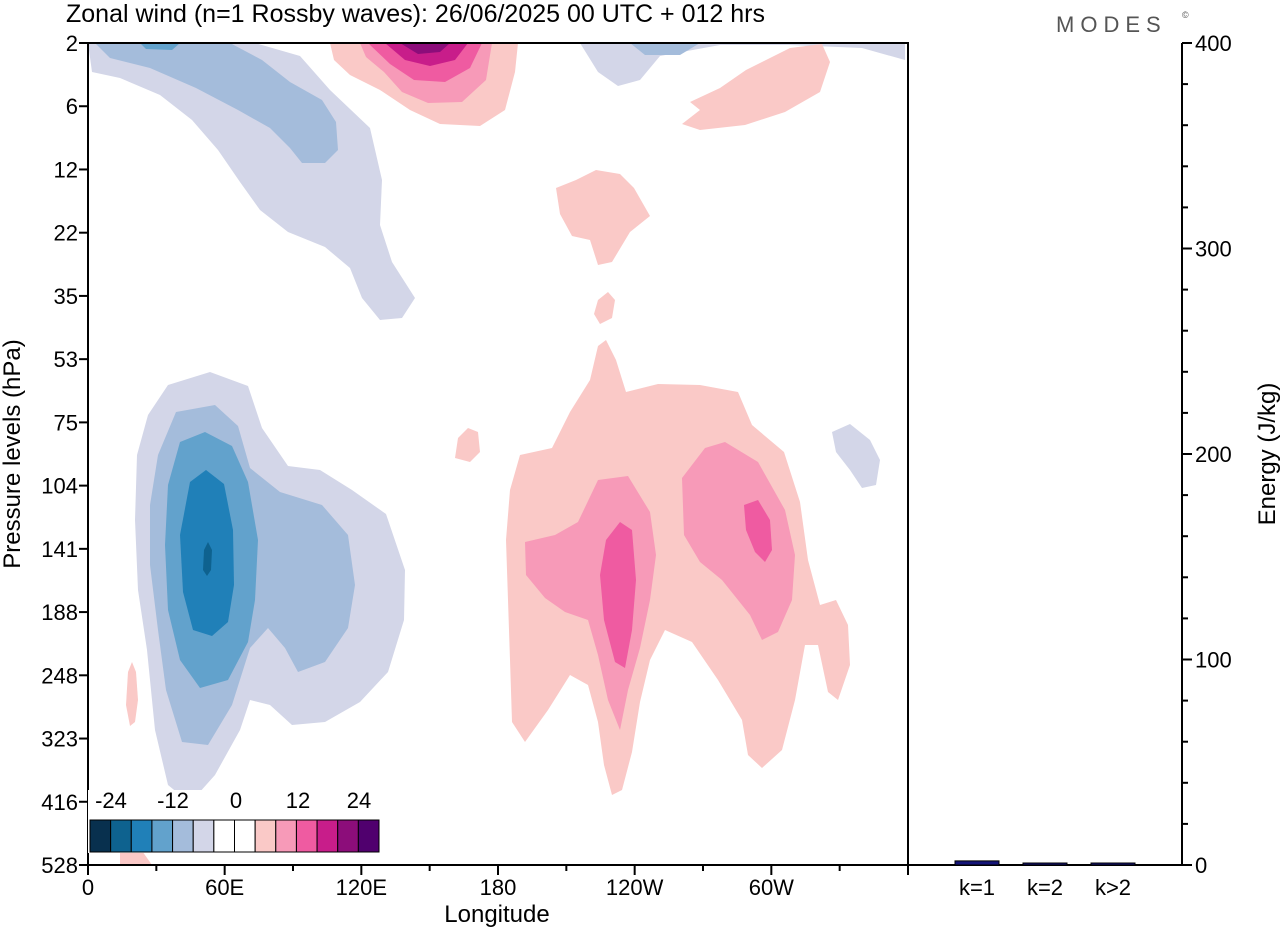  What do you see at coordinates (604, 308) in the screenshot?
I see `contour-pos-blob-b` at bounding box center [604, 308].